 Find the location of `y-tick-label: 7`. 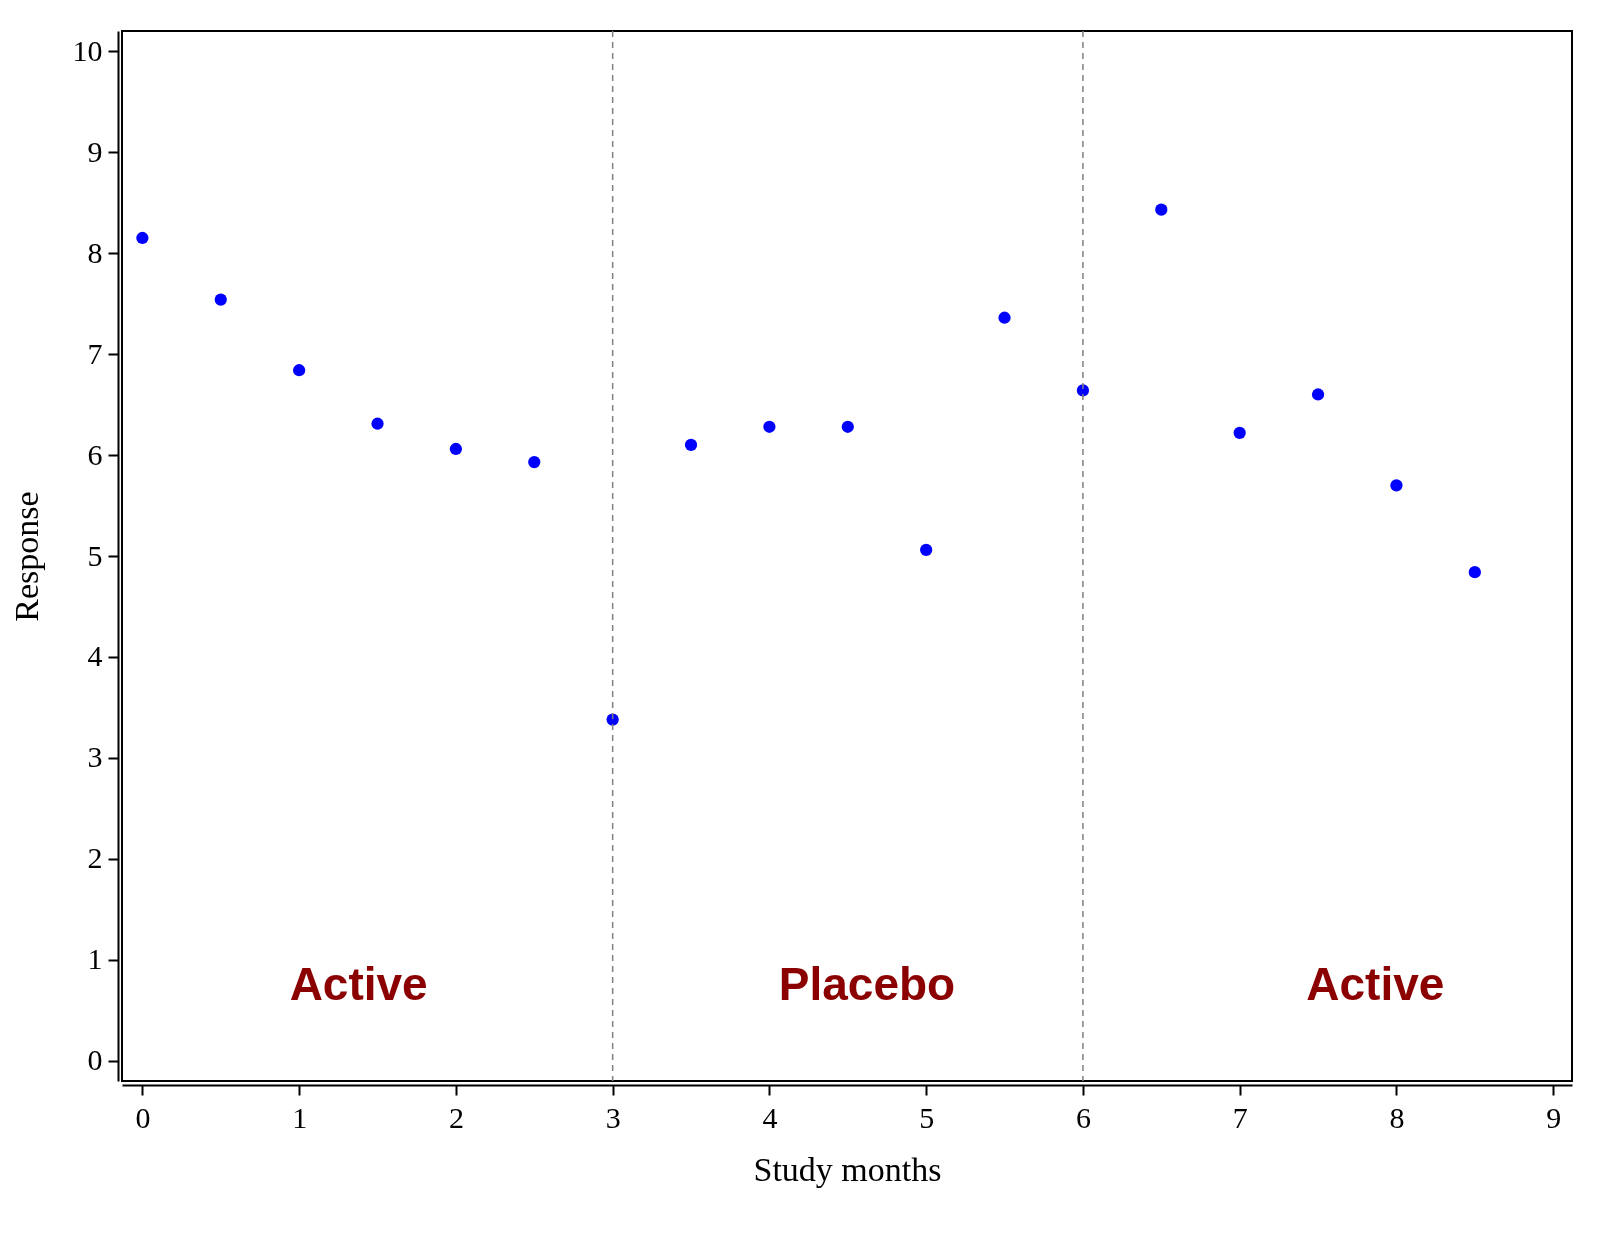

y-tick-label: 7 is located at coordinates (95, 353).